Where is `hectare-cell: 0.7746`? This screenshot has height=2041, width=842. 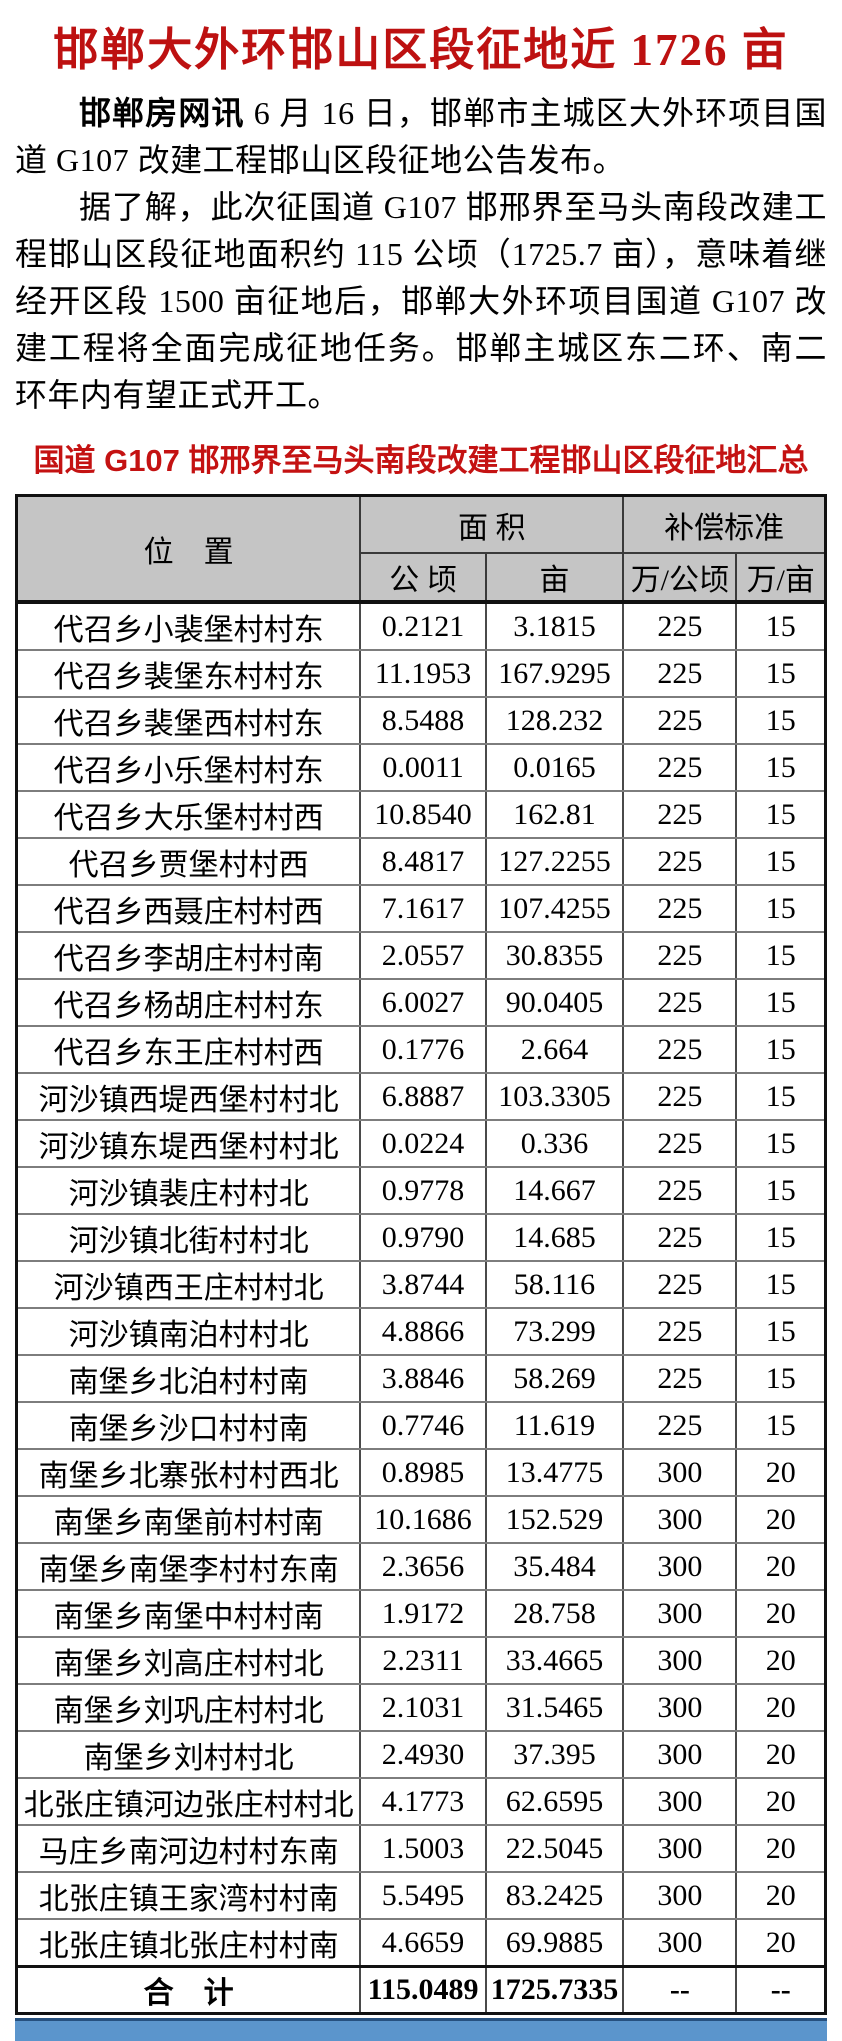 hectare-cell: 0.7746 is located at coordinates (423, 1426).